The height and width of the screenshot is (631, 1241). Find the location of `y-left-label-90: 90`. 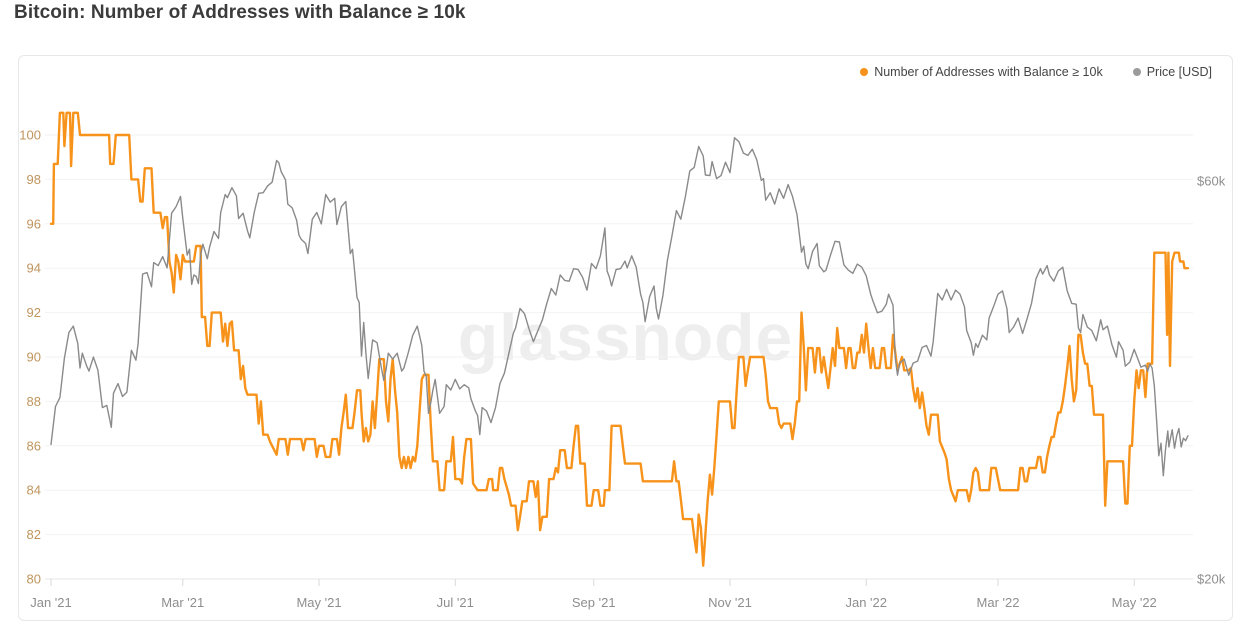

y-left-label-90: 90 is located at coordinates (34, 357).